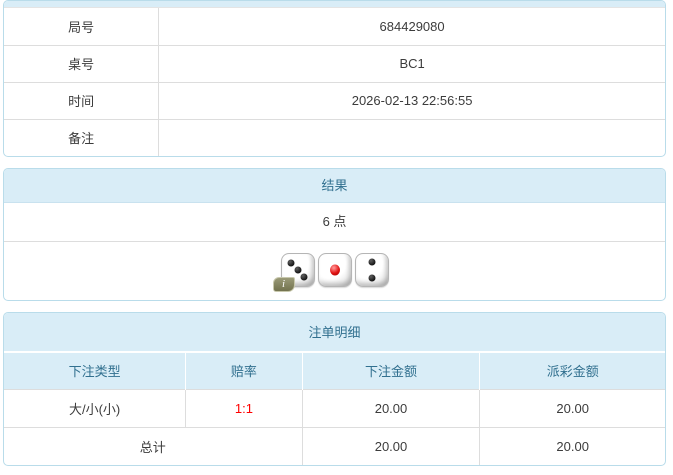 The height and width of the screenshot is (475, 673). Describe the element at coordinates (82, 63) in the screenshot. I see `table-number-label: 桌号` at that location.